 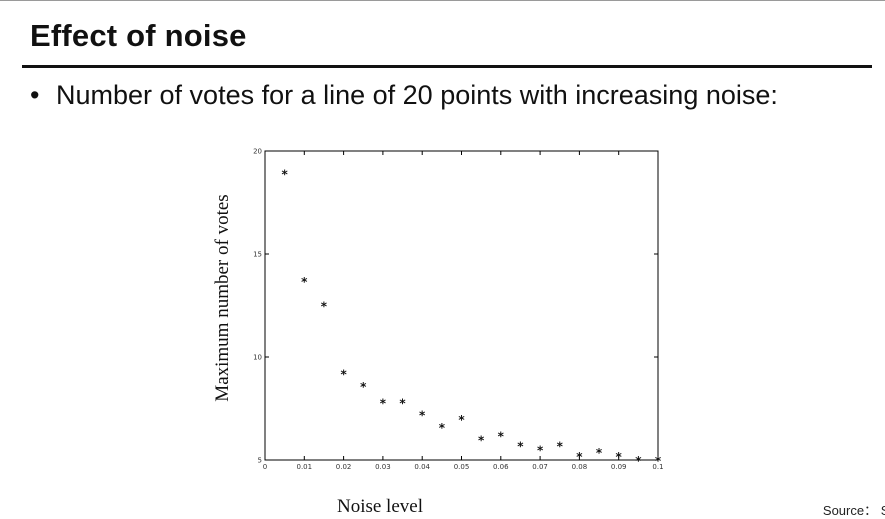 What do you see at coordinates (580, 467) in the screenshot?
I see `x-tick-label: 0.08` at bounding box center [580, 467].